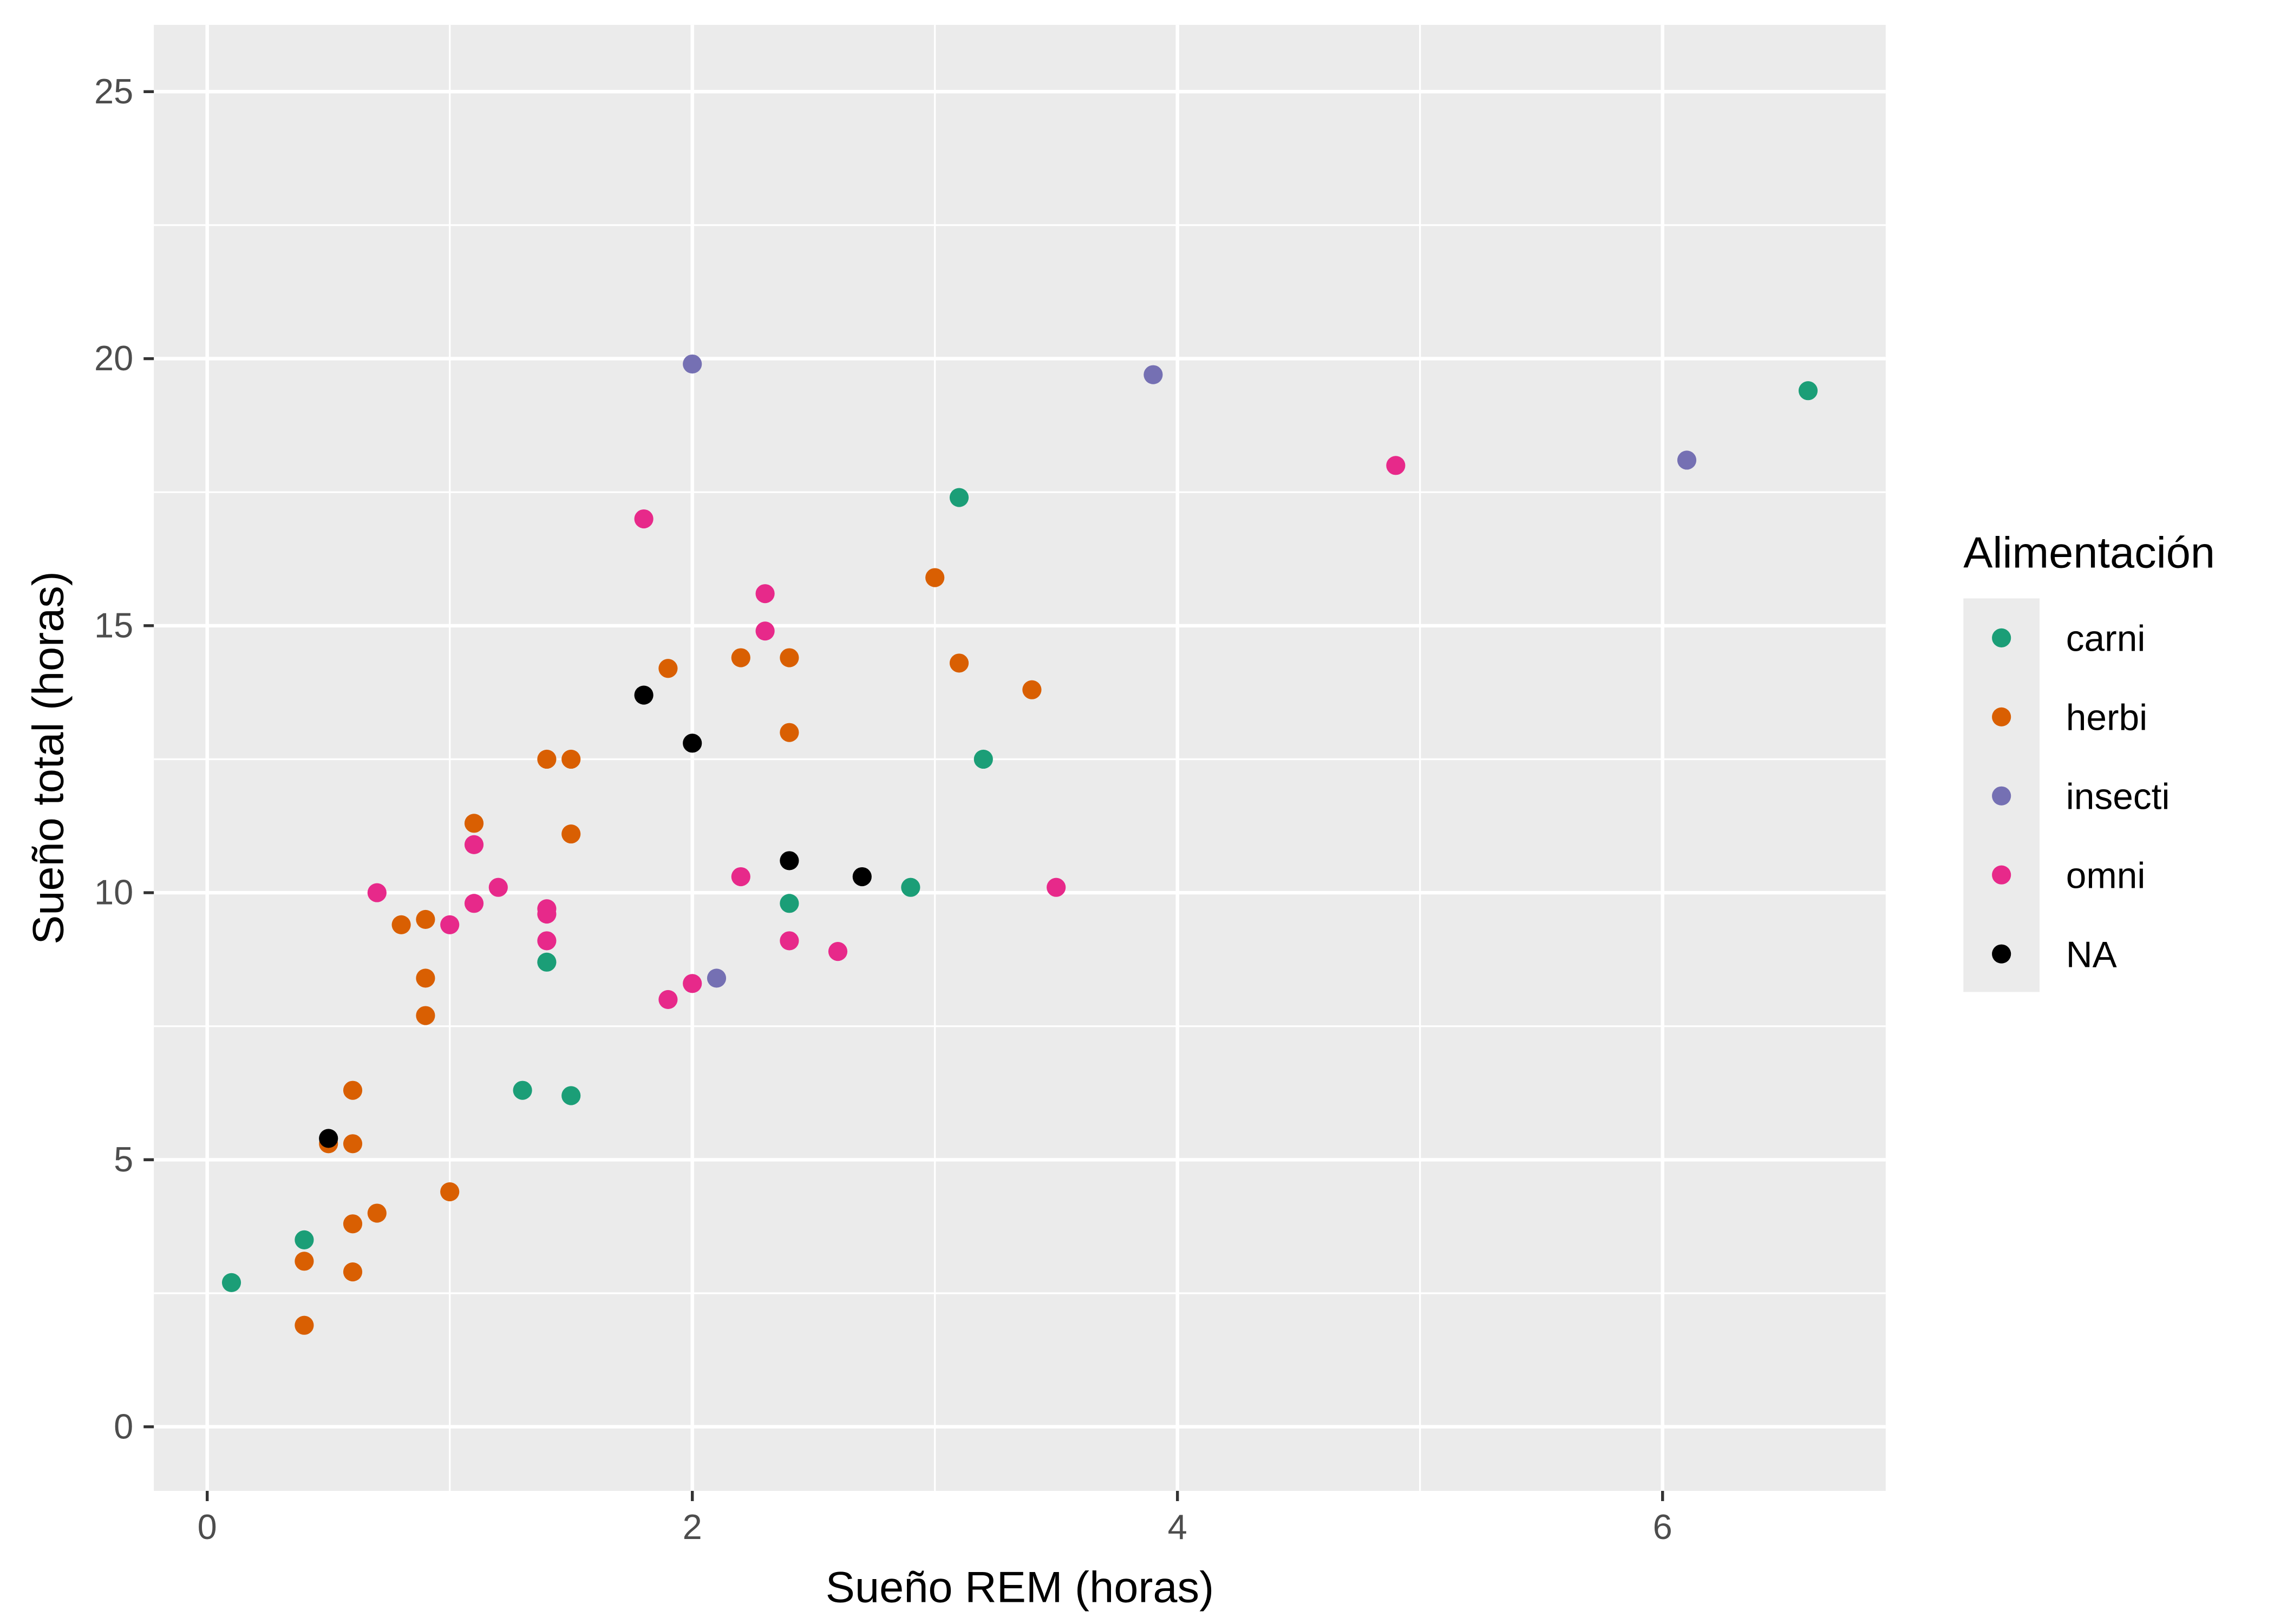 This screenshot has width=2274, height=1624. Describe the element at coordinates (2118, 797) in the screenshot. I see `legend-label-insecti: insecti` at that location.